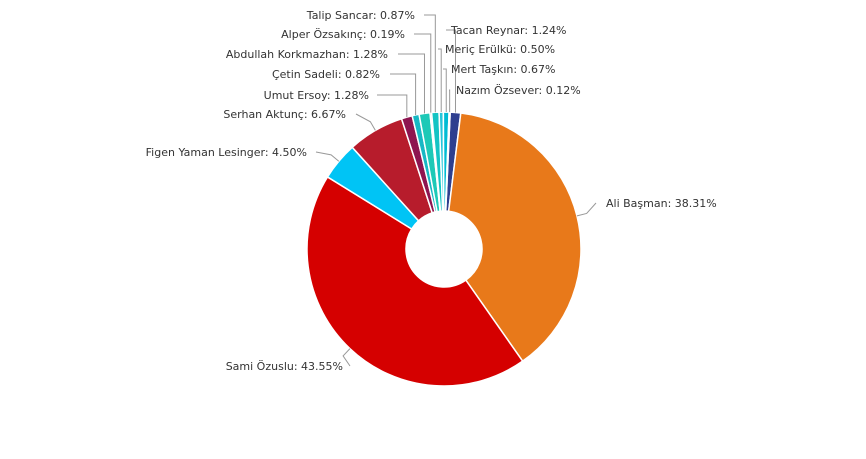  What do you see at coordinates (284, 366) in the screenshot?
I see `label-sami-ozuslu: Sami Özuslu: 43.55%` at bounding box center [284, 366].